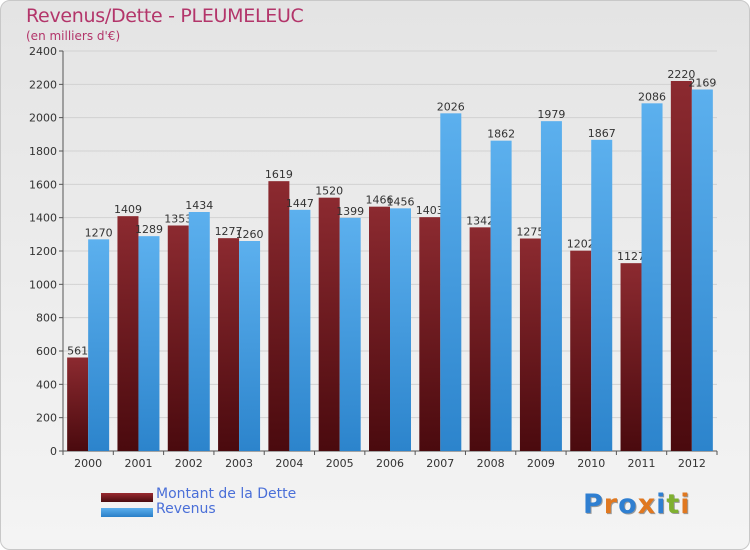 This screenshot has height=550, width=750. What do you see at coordinates (390, 463) in the screenshot?
I see `x-tick-label: 2006` at bounding box center [390, 463].